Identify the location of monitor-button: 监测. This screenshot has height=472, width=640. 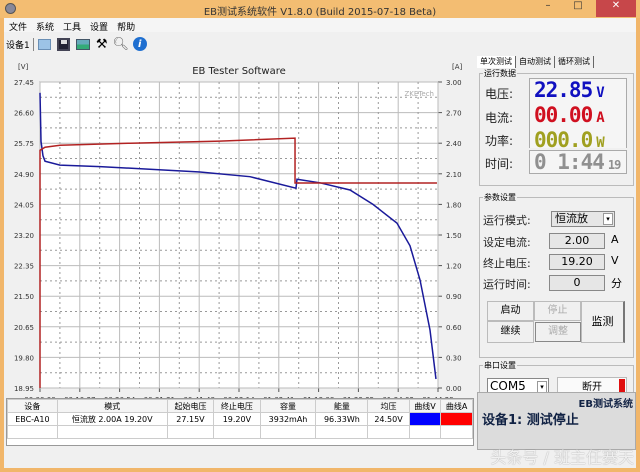
(603, 322).